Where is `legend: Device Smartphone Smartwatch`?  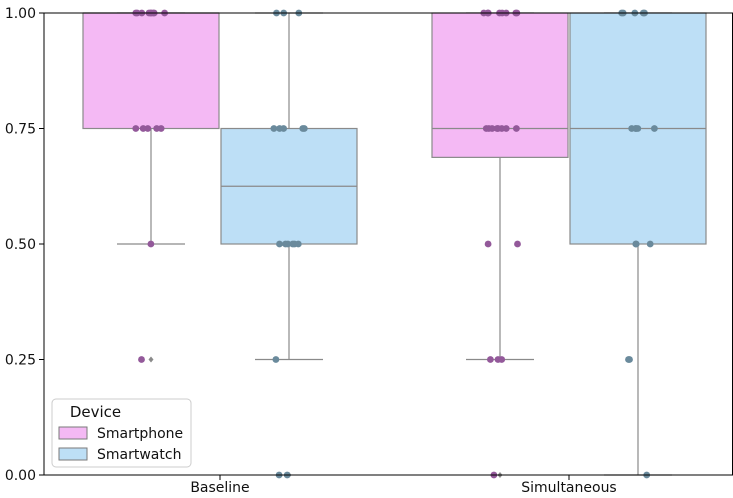
legend: Device Smartphone Smartwatch is located at coordinates (121, 433).